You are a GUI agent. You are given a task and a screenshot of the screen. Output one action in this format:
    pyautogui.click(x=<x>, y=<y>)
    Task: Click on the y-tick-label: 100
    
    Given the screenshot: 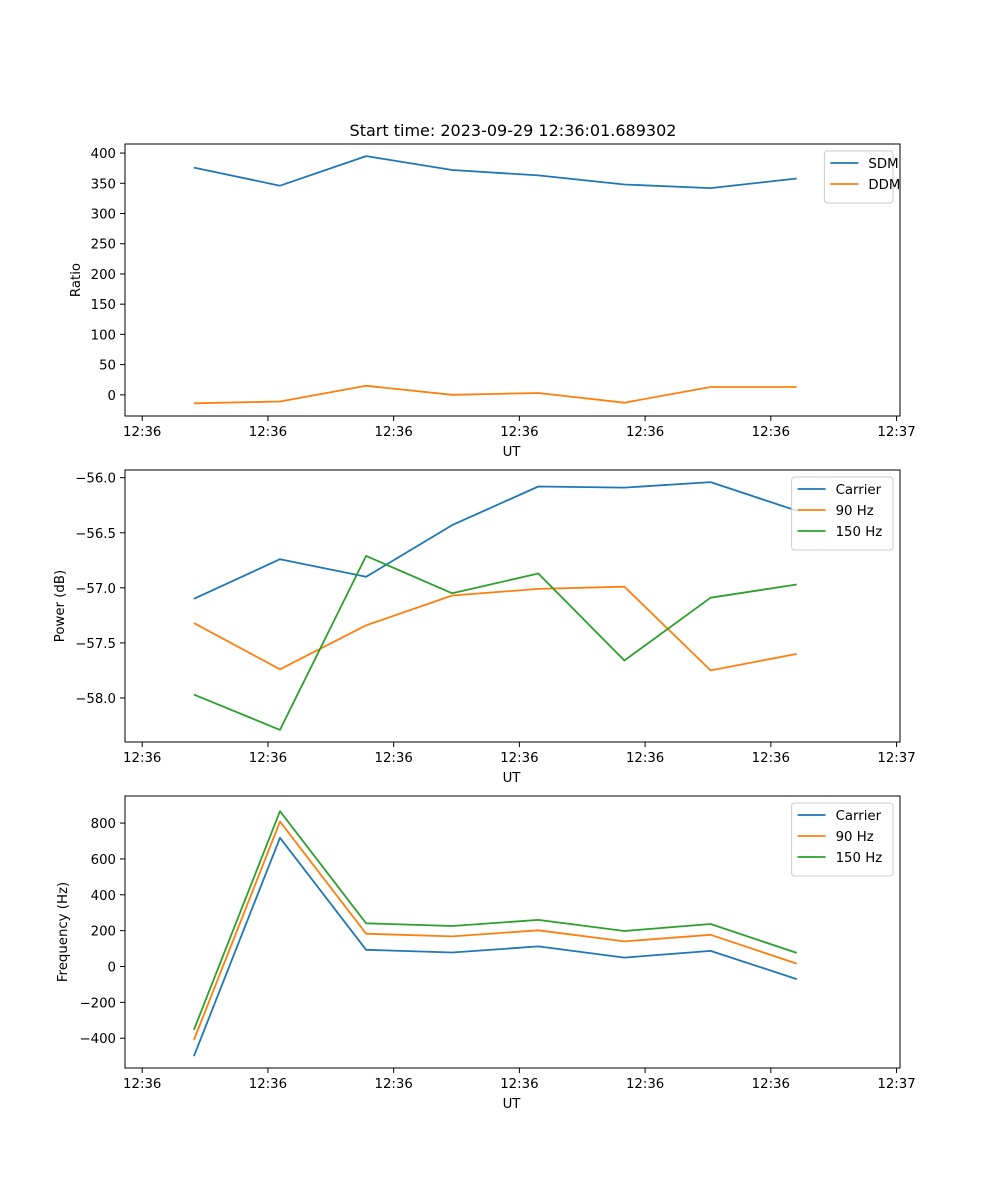 What is the action you would take?
    pyautogui.click(x=103, y=335)
    